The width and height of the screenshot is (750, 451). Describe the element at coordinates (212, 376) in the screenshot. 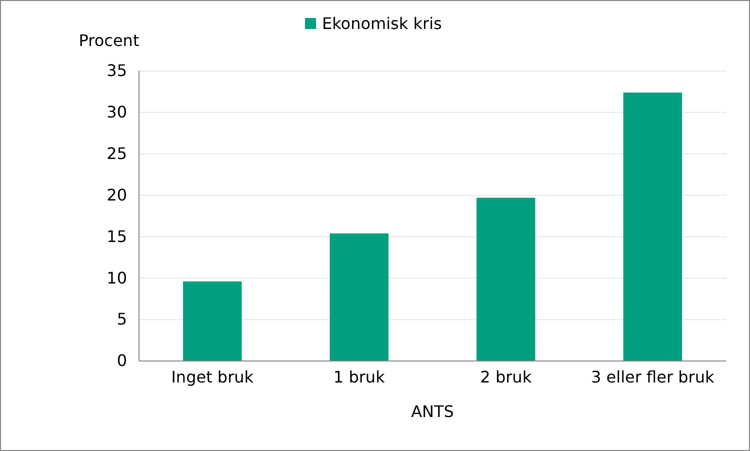

I see `x-tick-label: Inget bruk` at that location.